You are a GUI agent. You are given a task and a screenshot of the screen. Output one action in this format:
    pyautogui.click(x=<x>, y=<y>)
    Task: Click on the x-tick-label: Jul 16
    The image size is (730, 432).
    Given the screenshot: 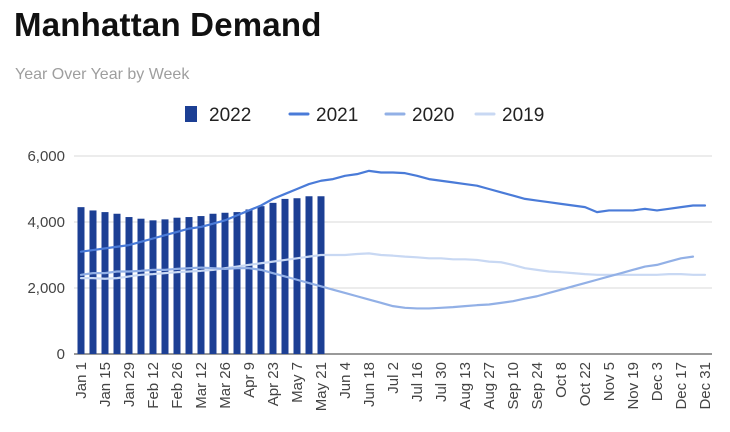 What is the action you would take?
    pyautogui.click(x=417, y=382)
    